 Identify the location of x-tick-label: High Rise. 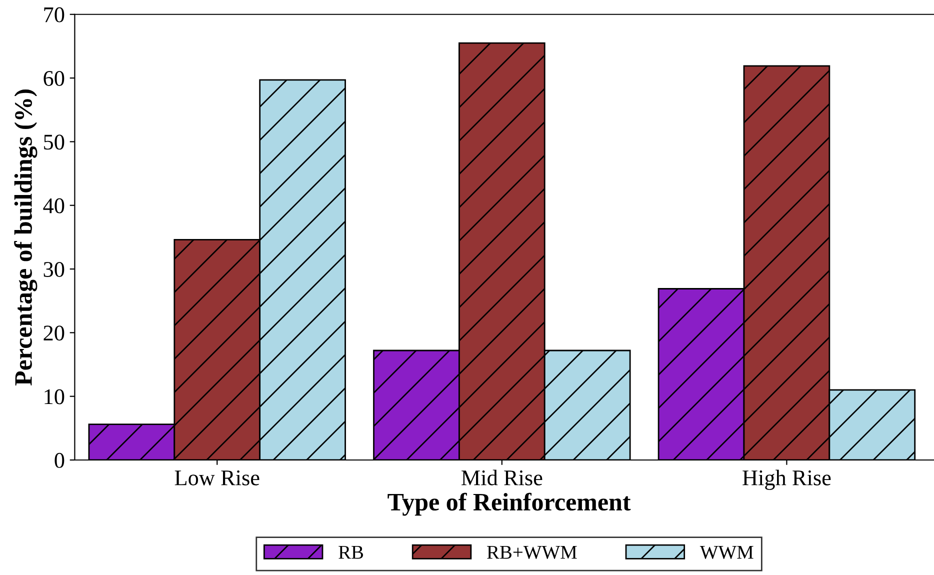
(786, 480).